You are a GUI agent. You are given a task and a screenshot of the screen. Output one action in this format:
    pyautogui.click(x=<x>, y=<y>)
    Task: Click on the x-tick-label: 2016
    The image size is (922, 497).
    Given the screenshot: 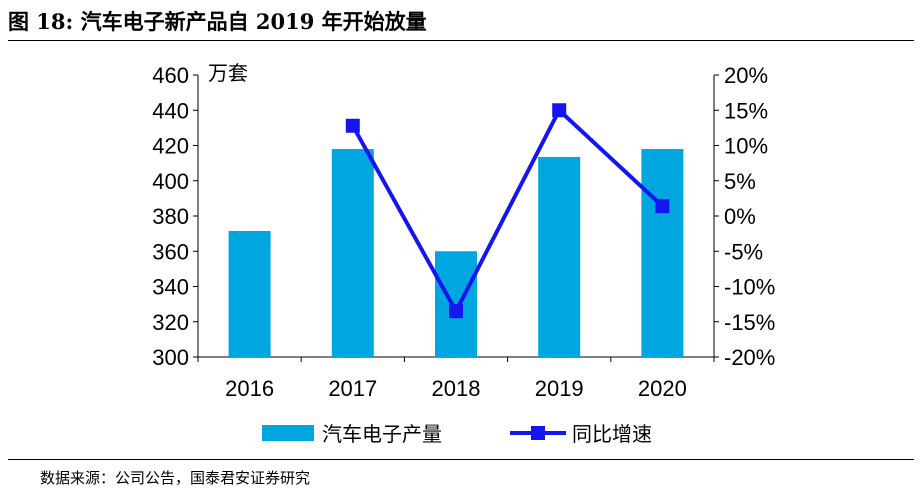 What is the action you would take?
    pyautogui.click(x=249, y=388)
    